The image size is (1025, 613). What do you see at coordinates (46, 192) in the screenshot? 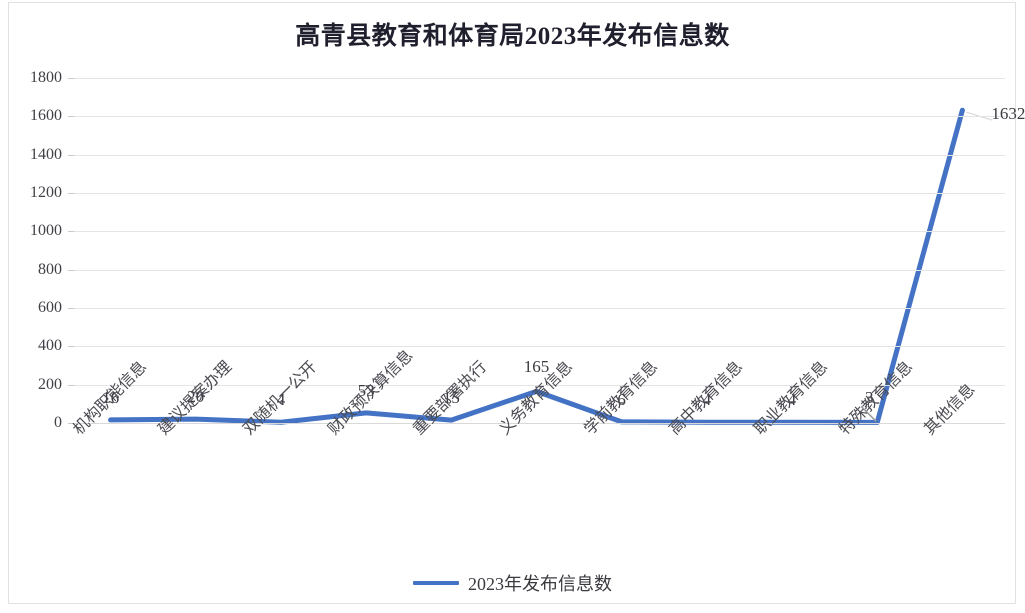
I see `y-axis-tick-label: 1200` at bounding box center [46, 192].